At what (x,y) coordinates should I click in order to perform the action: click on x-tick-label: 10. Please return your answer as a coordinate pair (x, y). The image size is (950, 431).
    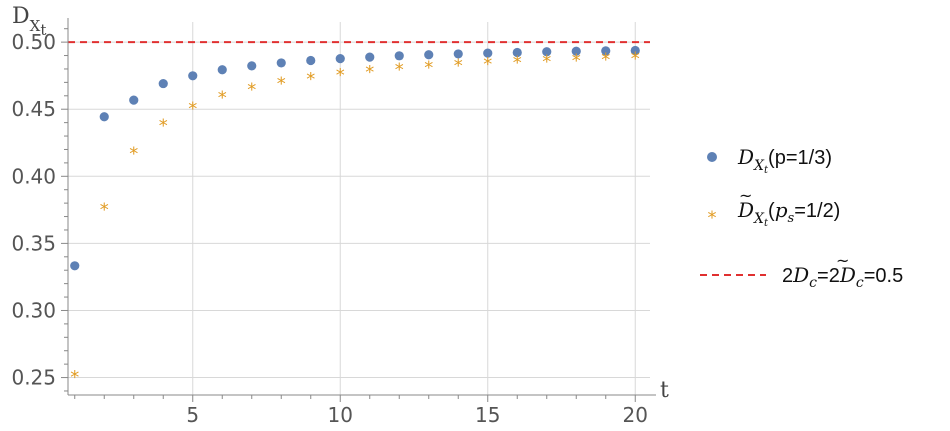
    Looking at the image, I should click on (340, 415).